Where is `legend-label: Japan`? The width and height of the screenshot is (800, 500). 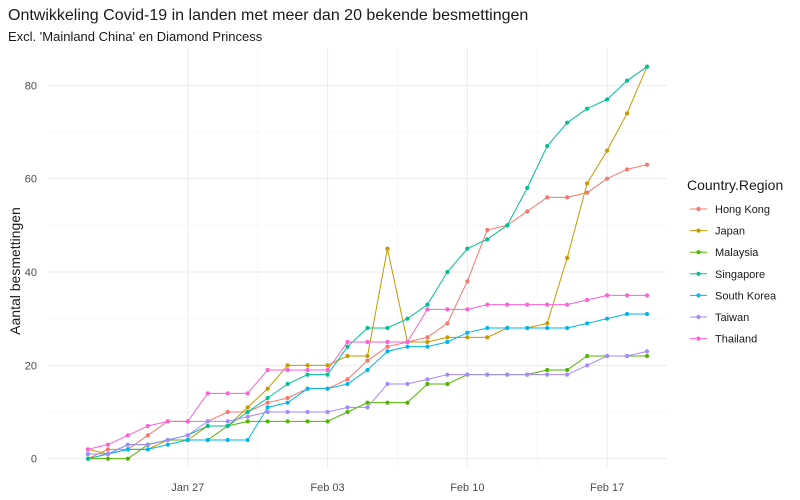 legend-label: Japan is located at coordinates (730, 232).